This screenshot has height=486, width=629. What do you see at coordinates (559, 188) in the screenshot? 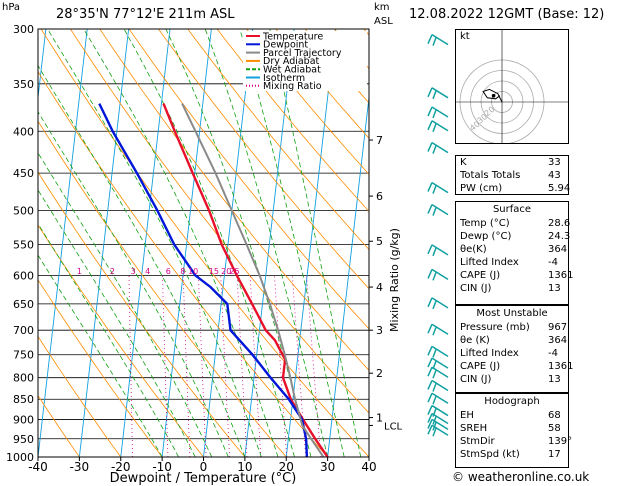
I see `index-value: 5.94` at bounding box center [559, 188].